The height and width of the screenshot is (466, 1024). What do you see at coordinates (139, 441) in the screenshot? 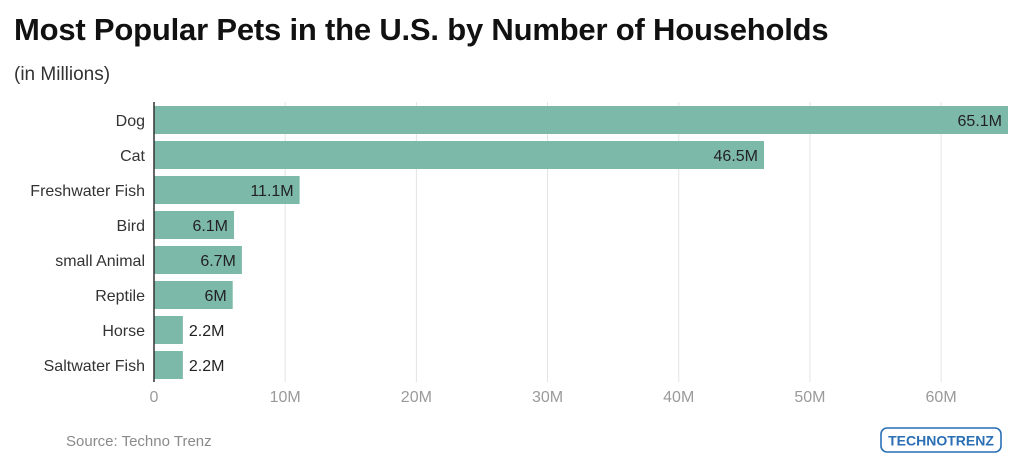
I see `source-note: Source: Techno Trenz` at bounding box center [139, 441].